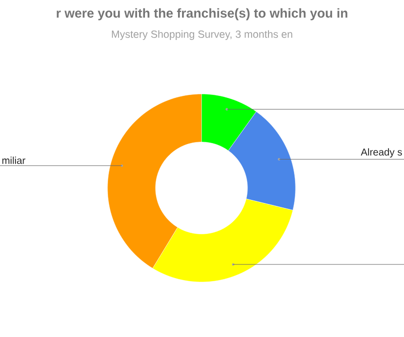  I want to click on chart-subtitle: Mystery Shopping Survey, 3 months en, so click(202, 35).